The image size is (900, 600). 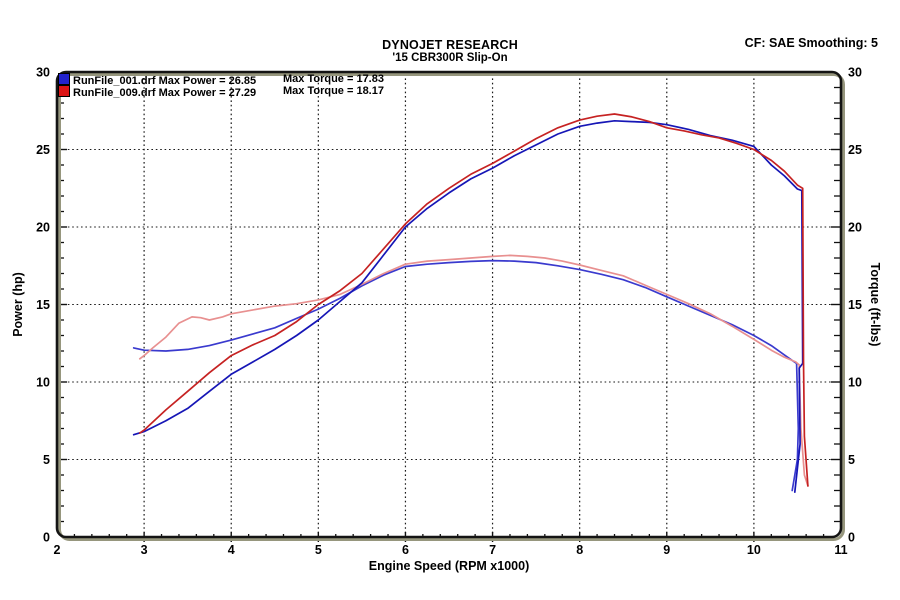 What do you see at coordinates (855, 150) in the screenshot?
I see `y-tick-label-right: 25` at bounding box center [855, 150].